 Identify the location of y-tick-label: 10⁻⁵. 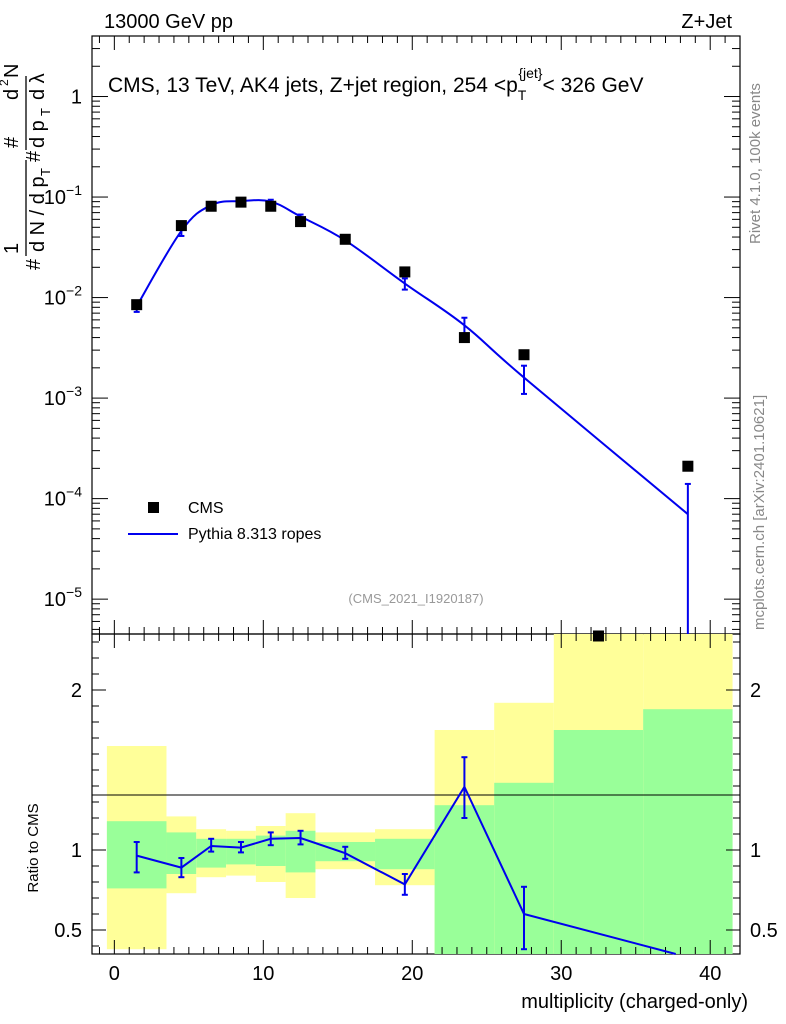
(63, 597).